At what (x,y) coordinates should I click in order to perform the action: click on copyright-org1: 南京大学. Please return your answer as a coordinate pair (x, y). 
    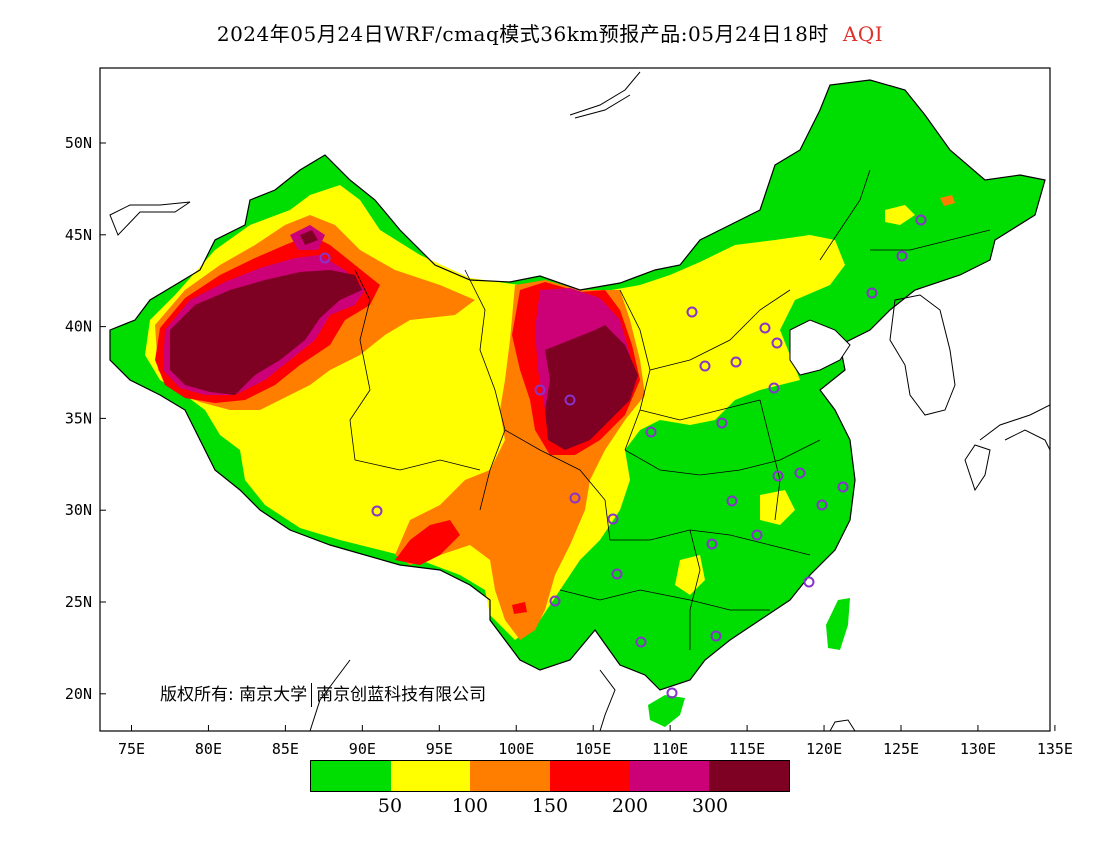
    Looking at the image, I should click on (273, 695).